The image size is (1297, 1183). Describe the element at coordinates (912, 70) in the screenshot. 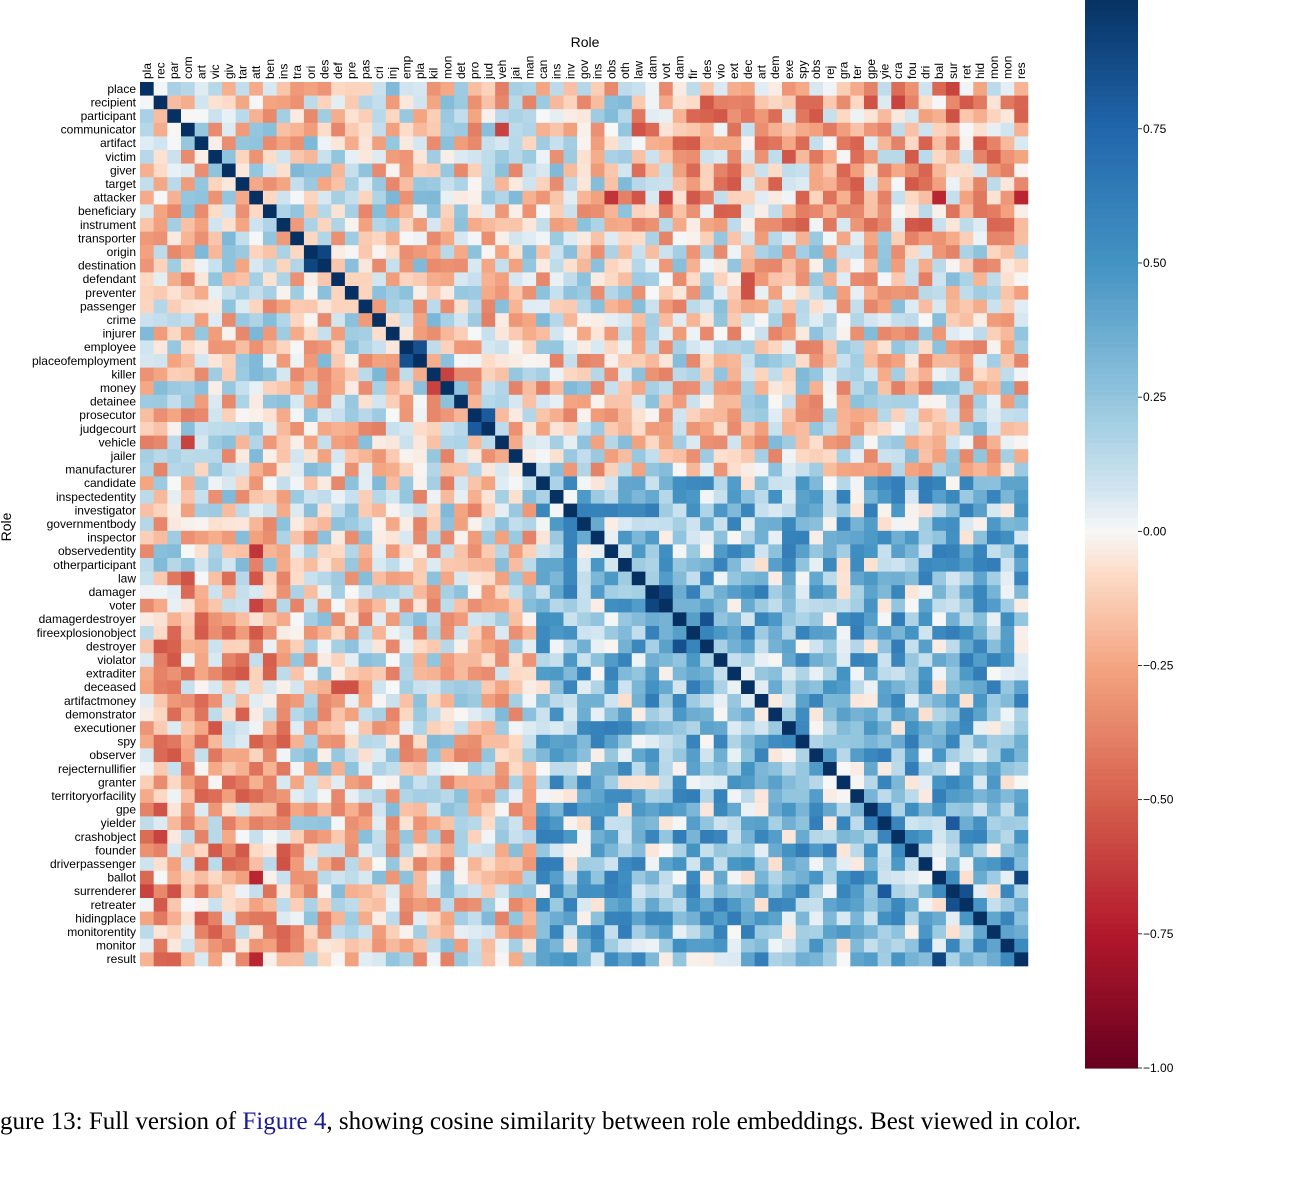

I see `x-tick-label: fou` at that location.